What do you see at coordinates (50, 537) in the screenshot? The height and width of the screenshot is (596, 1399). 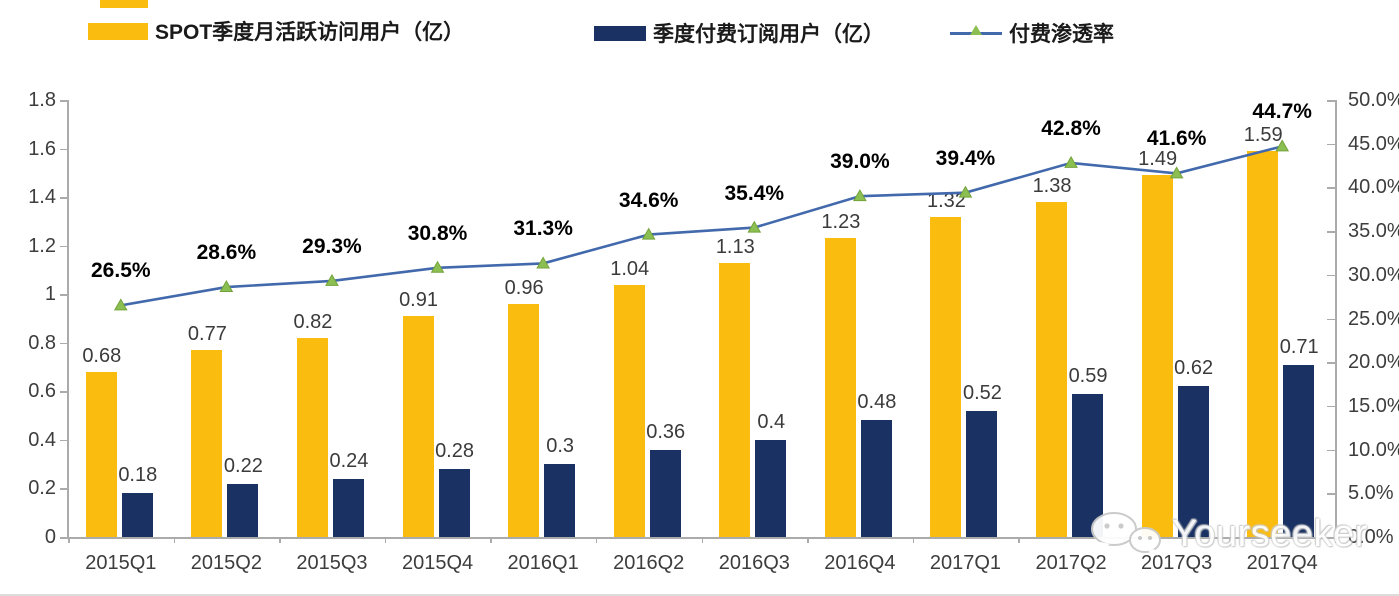 I see `y-axis-tick-label: 0` at bounding box center [50, 537].